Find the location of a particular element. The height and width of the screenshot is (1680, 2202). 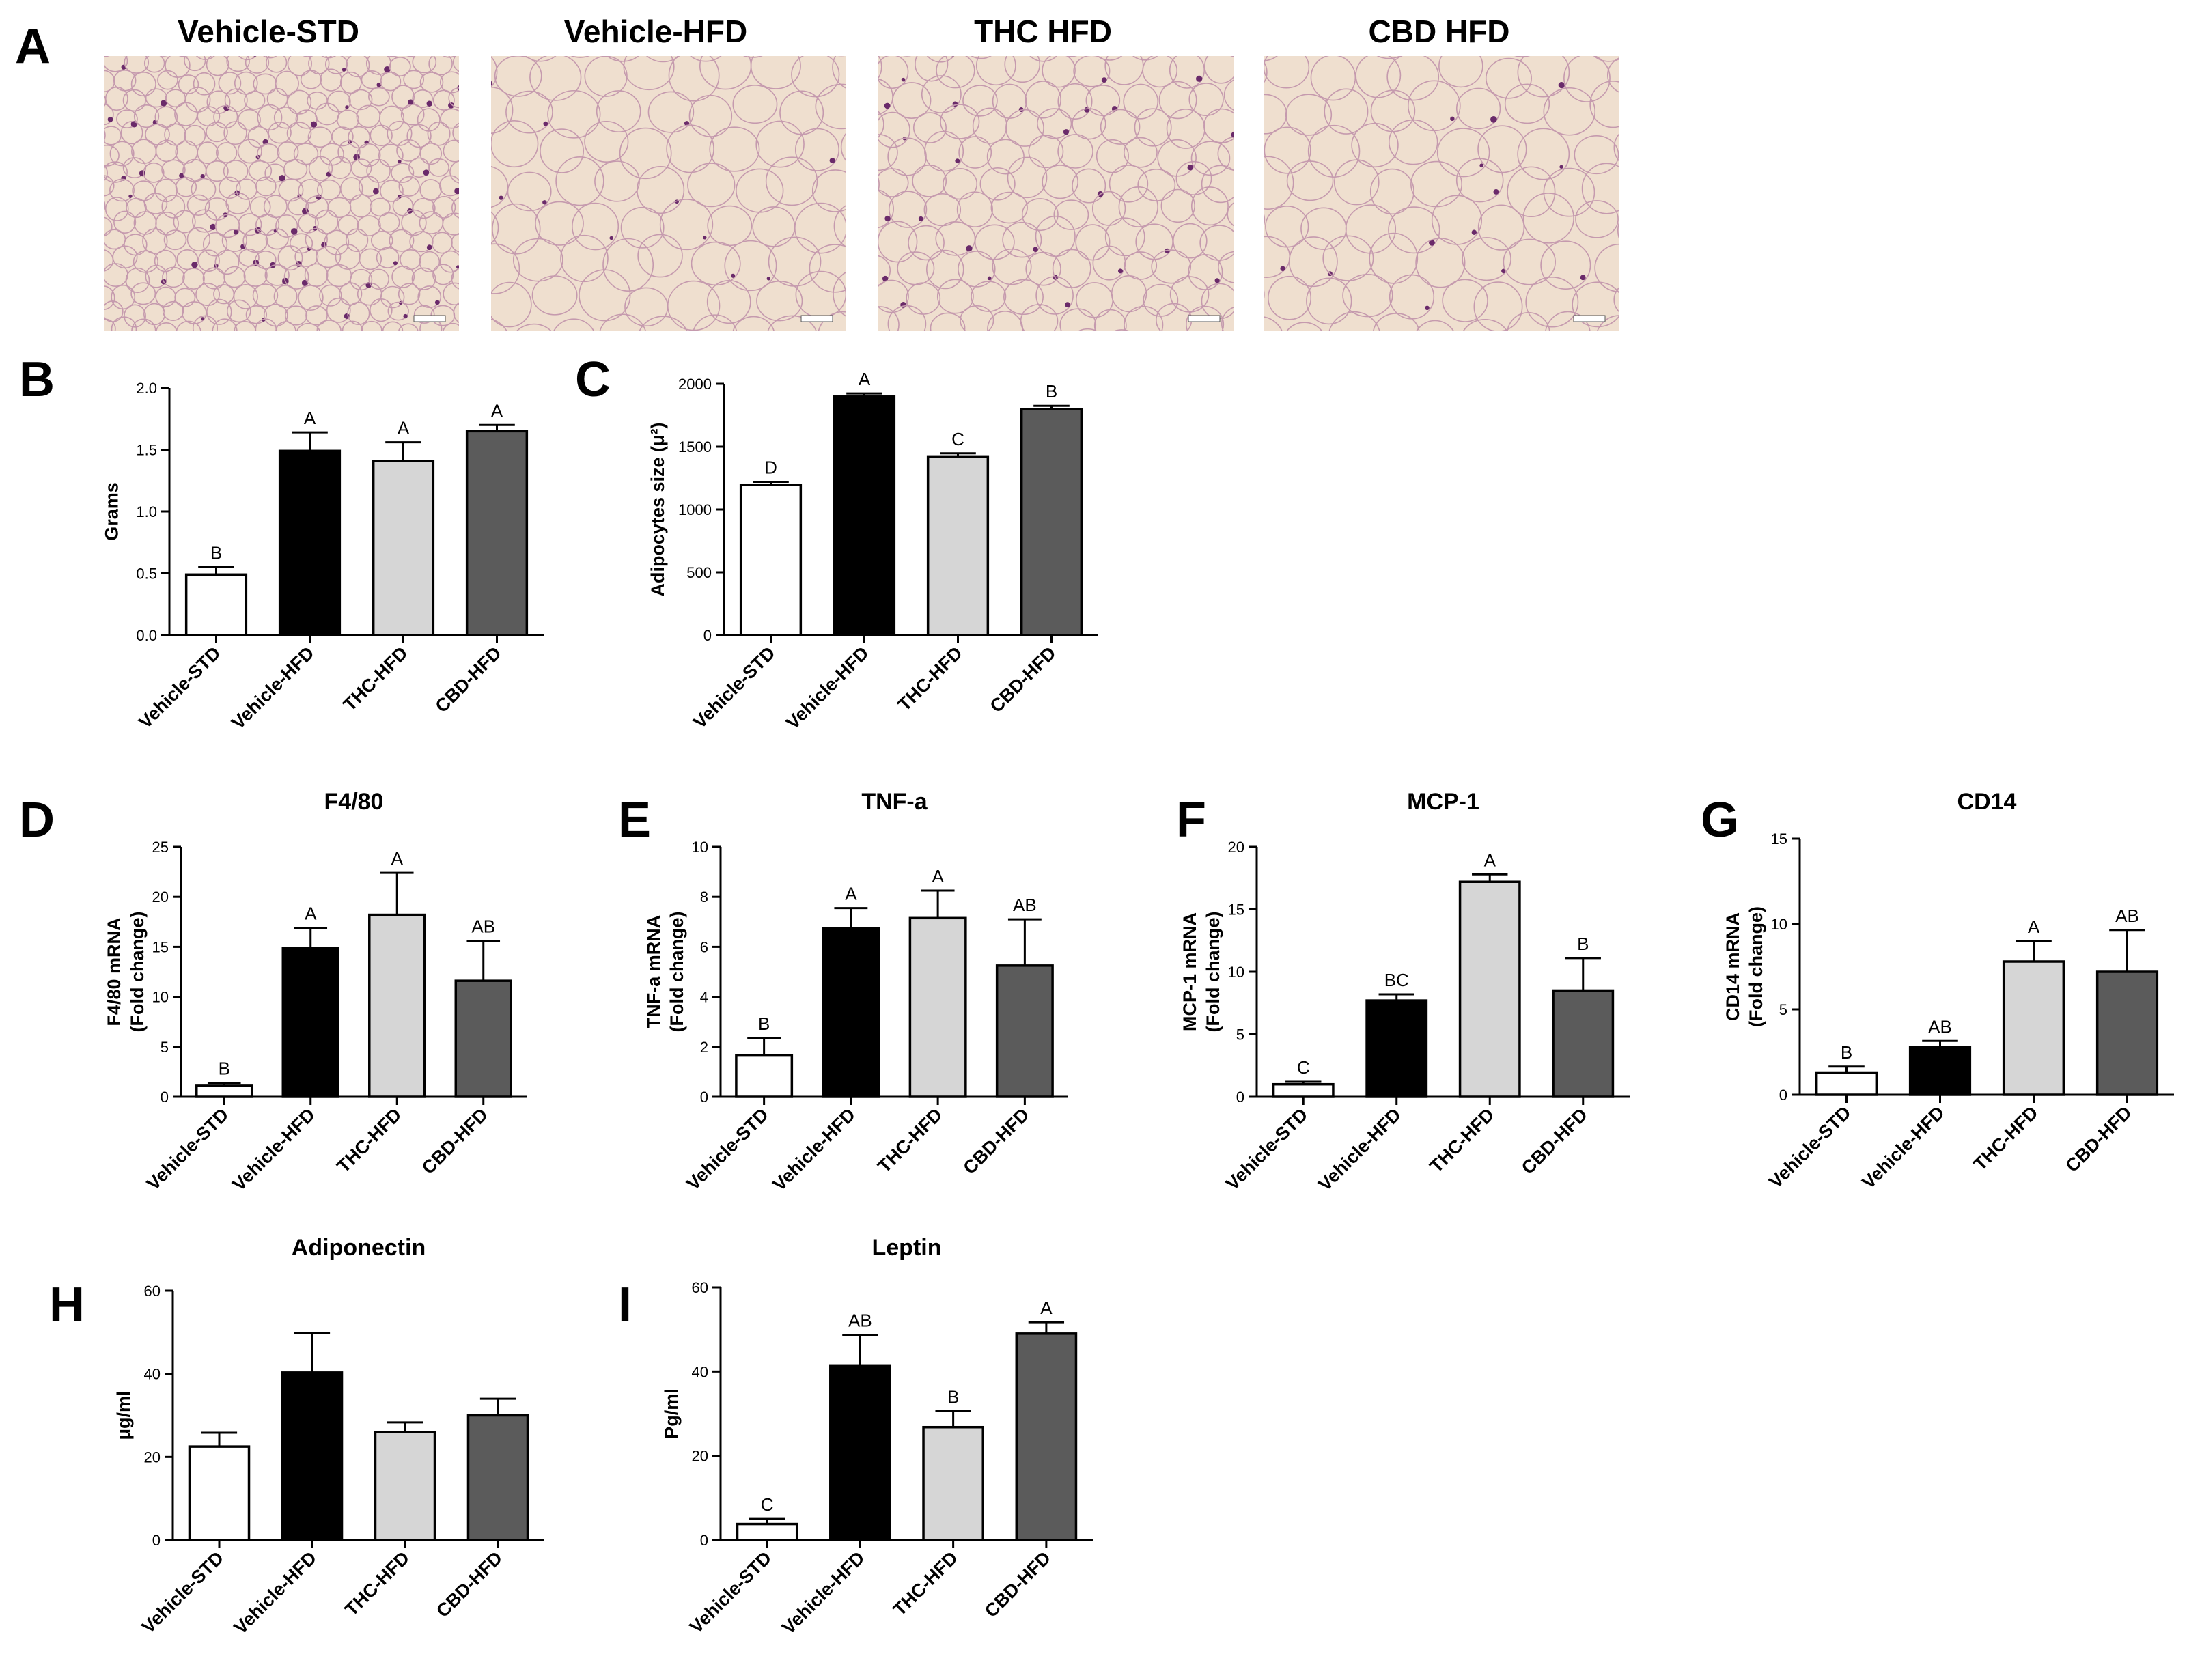

chart-title: CD14 is located at coordinates (1987, 802).